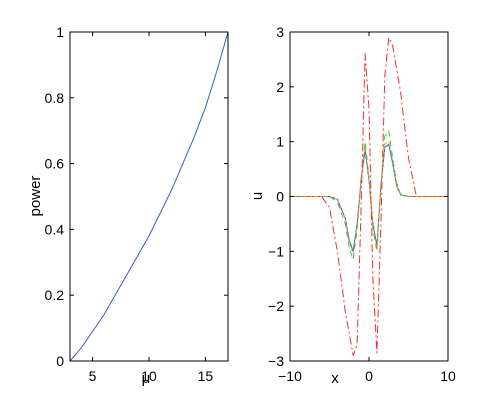  What do you see at coordinates (280, 142) in the screenshot?
I see `y-tick-label-1-4: 1` at bounding box center [280, 142].